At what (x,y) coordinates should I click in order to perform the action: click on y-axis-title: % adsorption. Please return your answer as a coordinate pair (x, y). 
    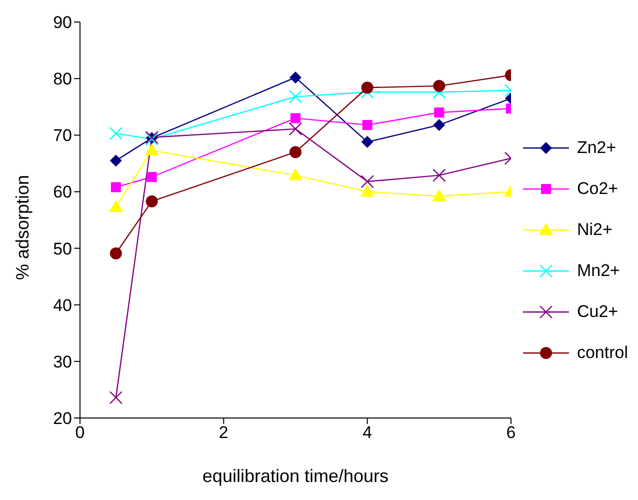
    Looking at the image, I should click on (22, 227).